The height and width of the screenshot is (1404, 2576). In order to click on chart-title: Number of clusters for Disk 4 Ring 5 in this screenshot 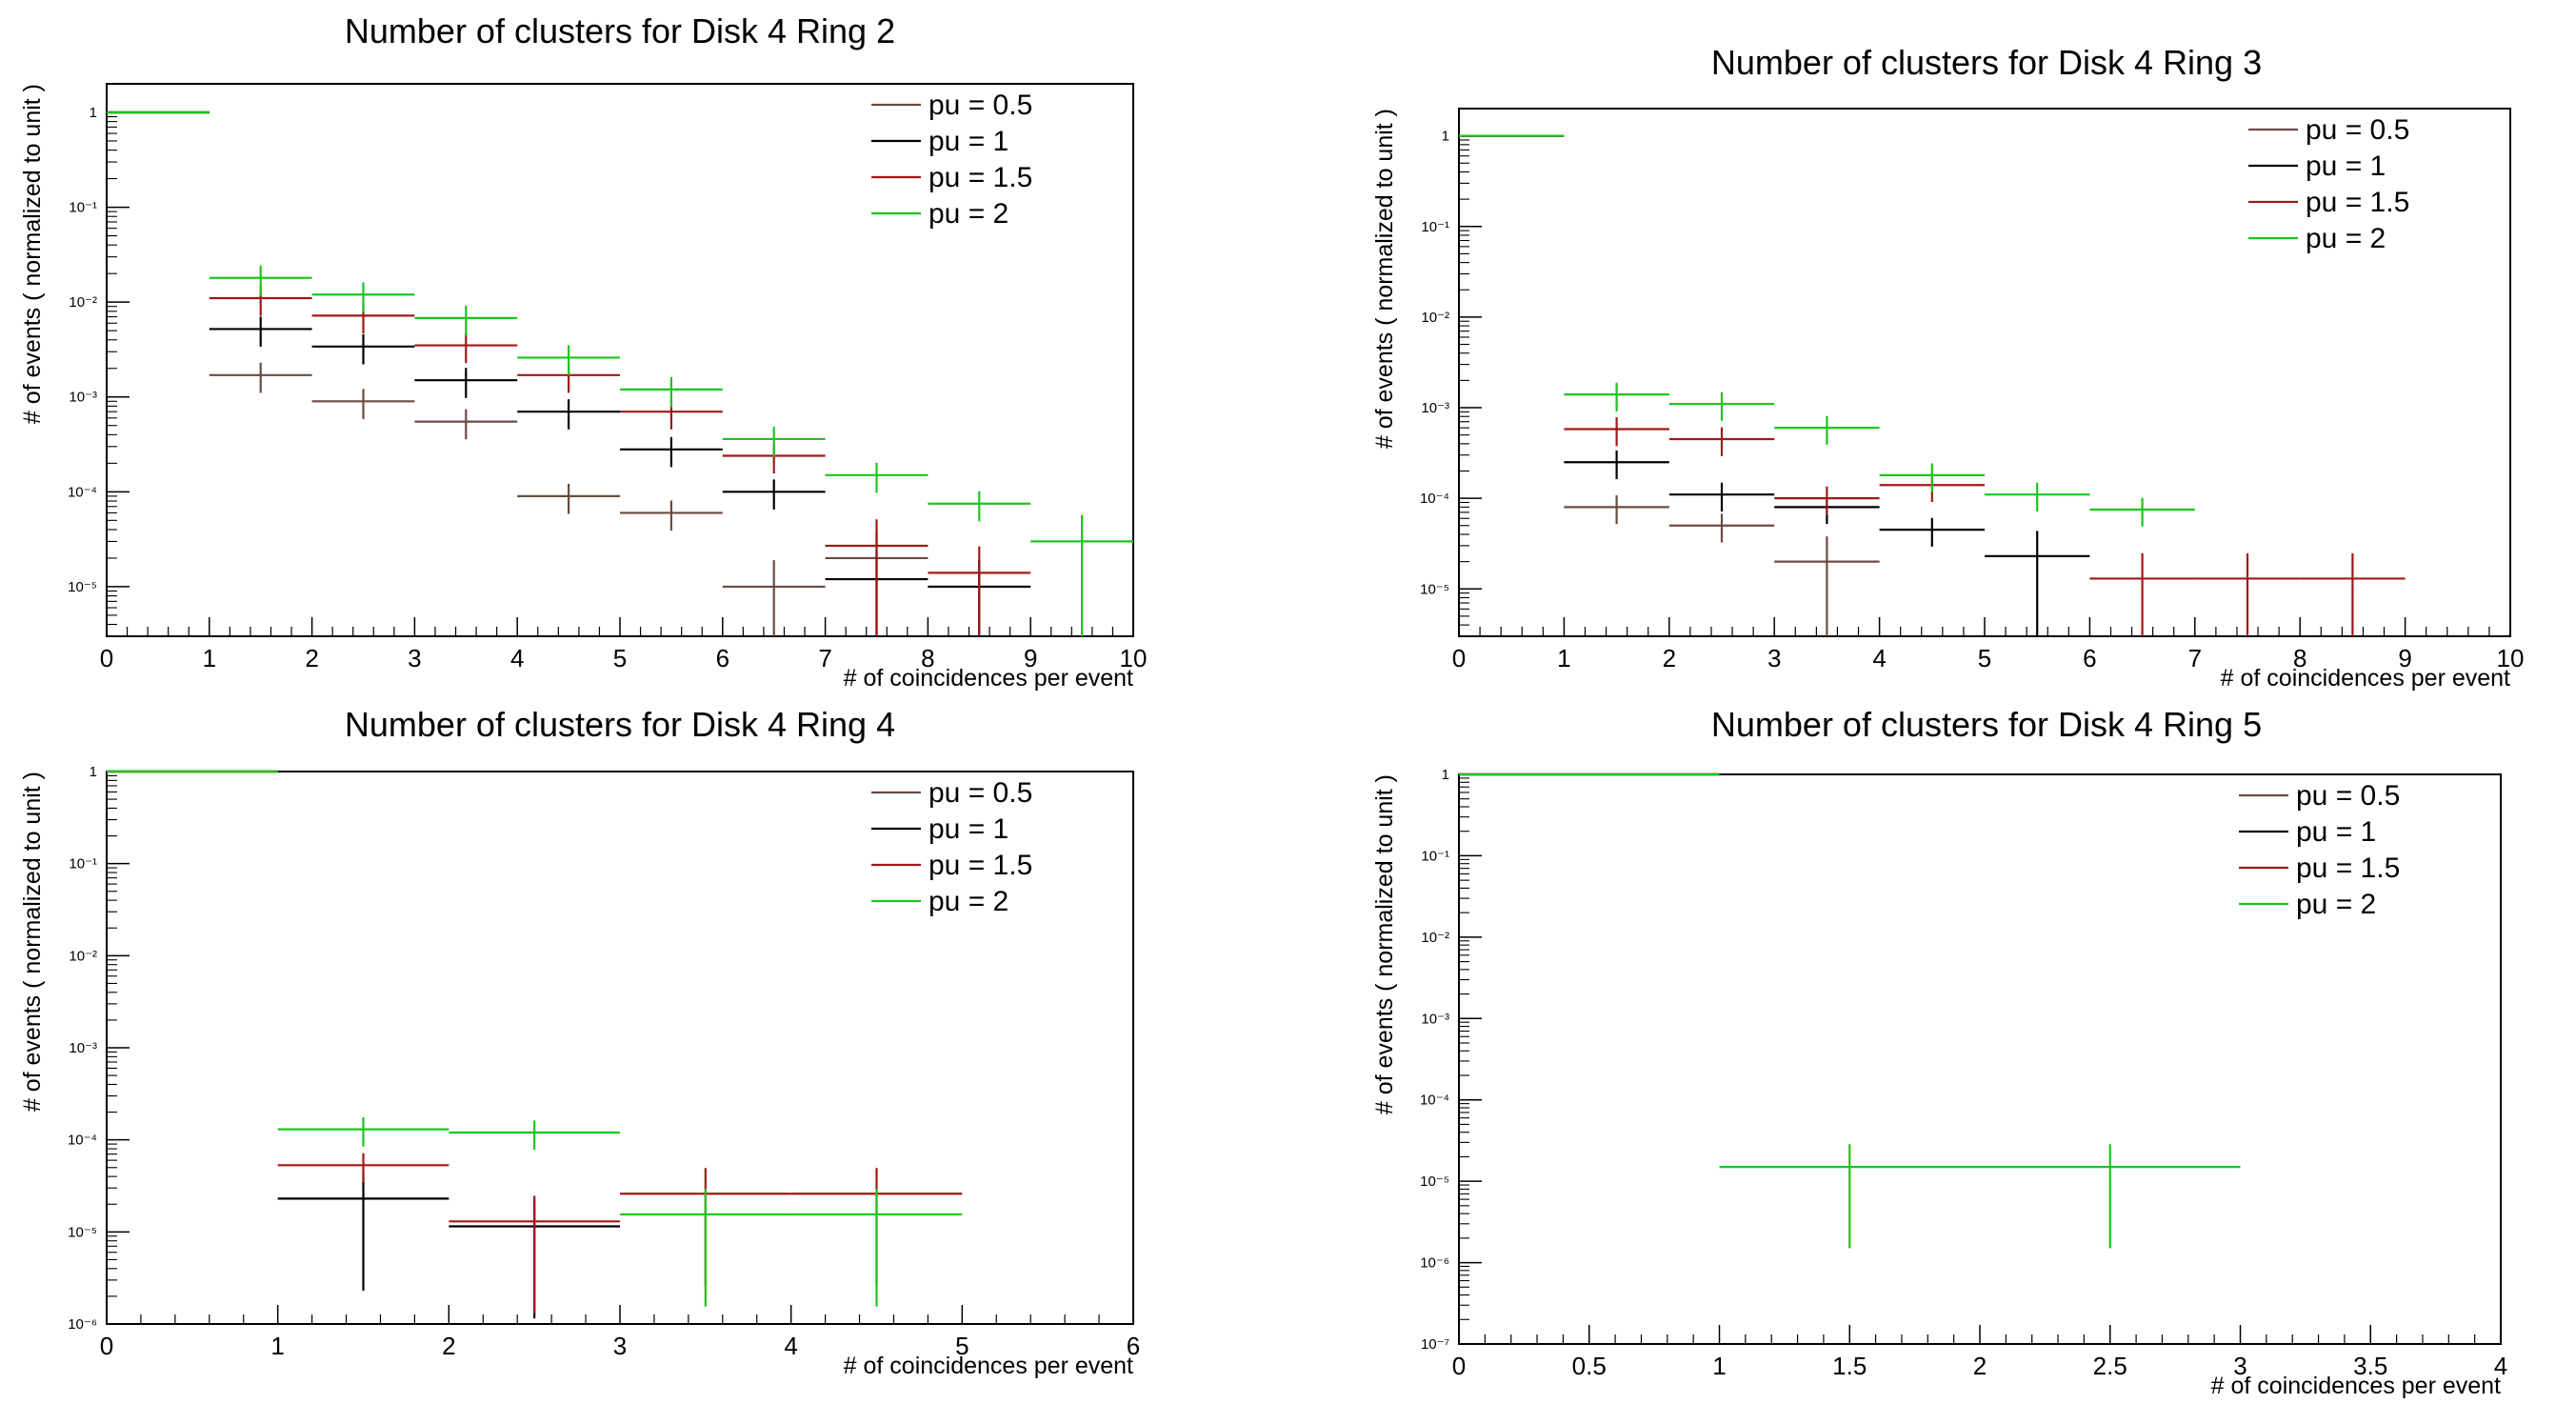, I will do `click(1987, 724)`.